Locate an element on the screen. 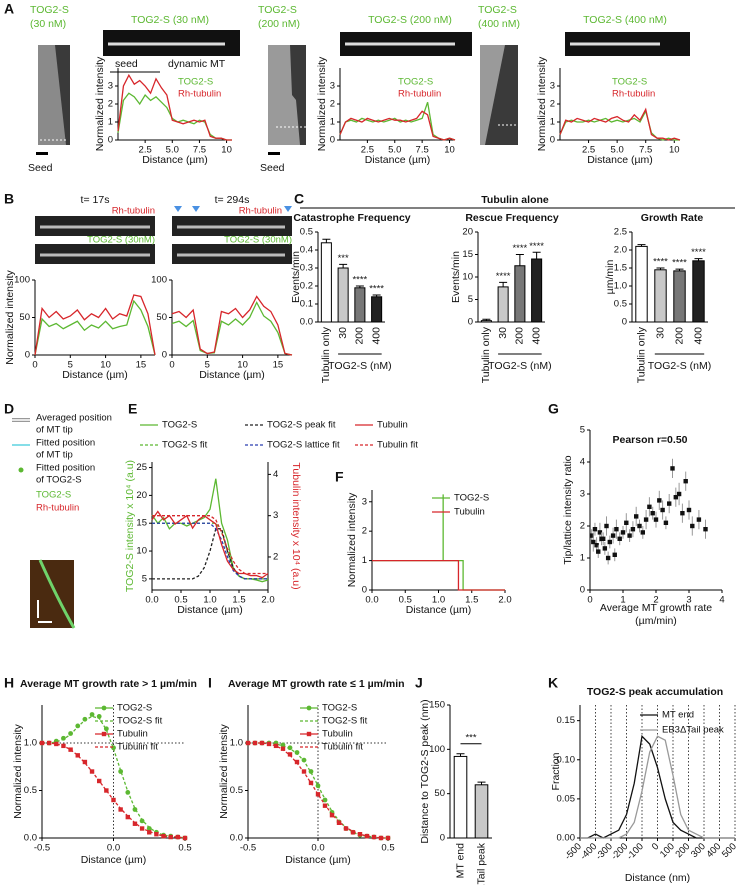  y-tick-label: 15 is located at coordinates (467, 254).